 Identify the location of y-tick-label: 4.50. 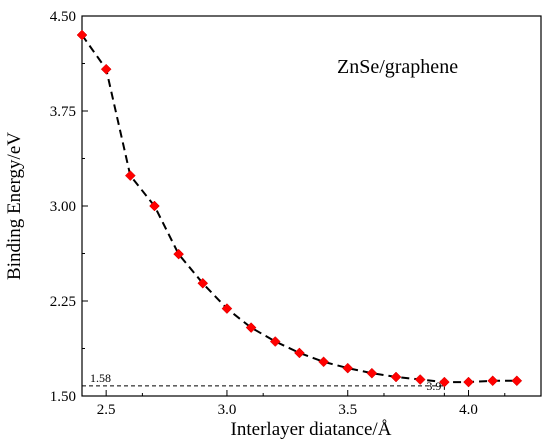
(63, 17).